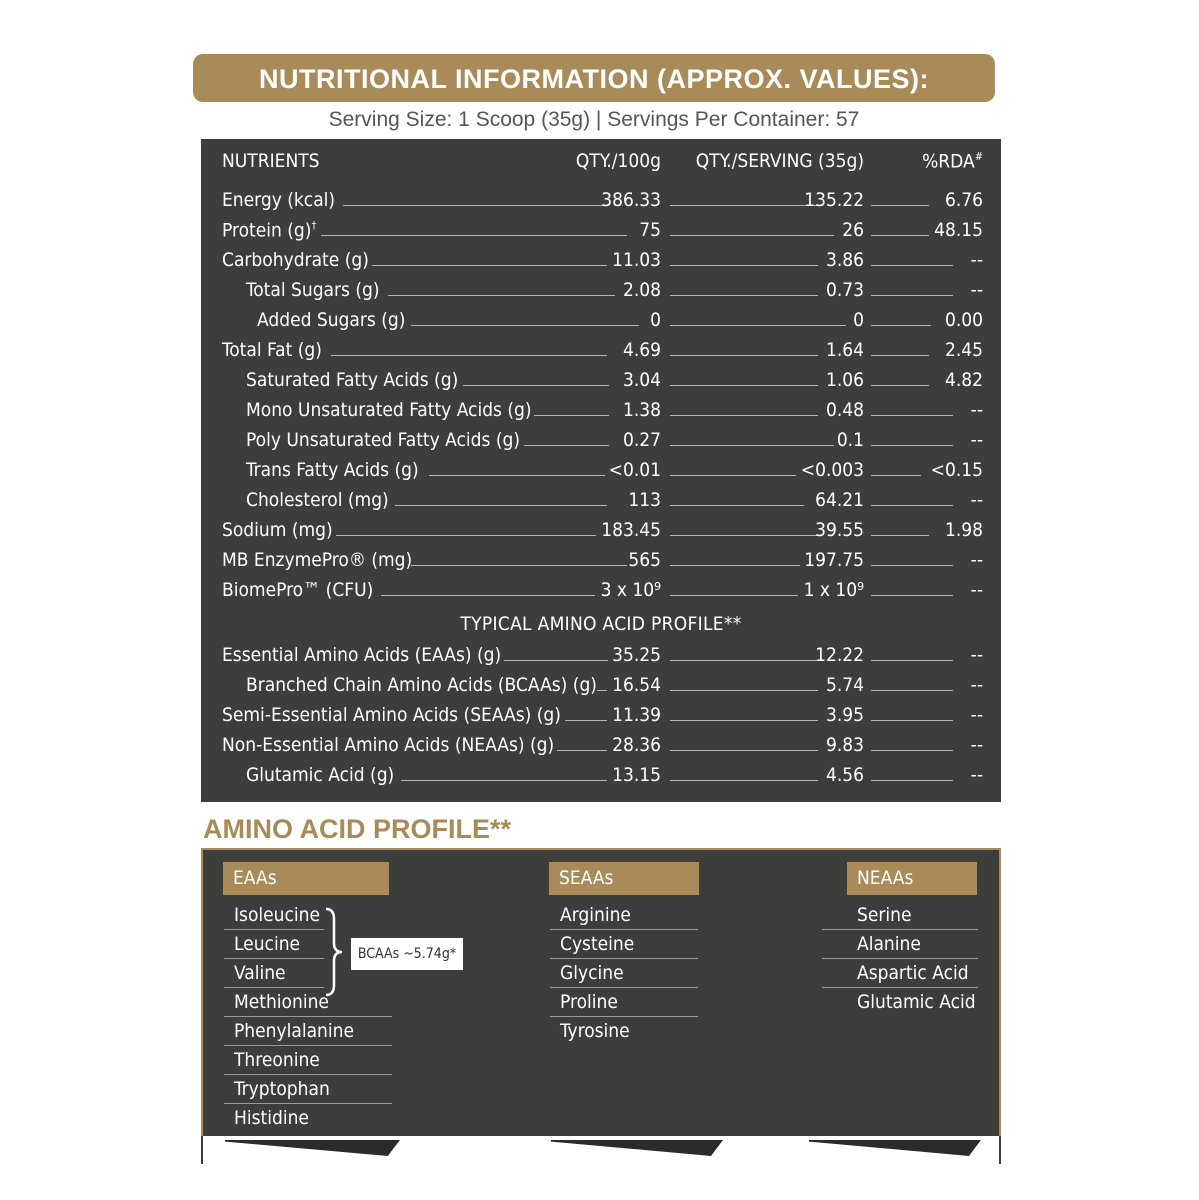 This screenshot has width=1199, height=1200. I want to click on table-row: Energy (kcal) 386.33 135.22 6.76, so click(601, 201).